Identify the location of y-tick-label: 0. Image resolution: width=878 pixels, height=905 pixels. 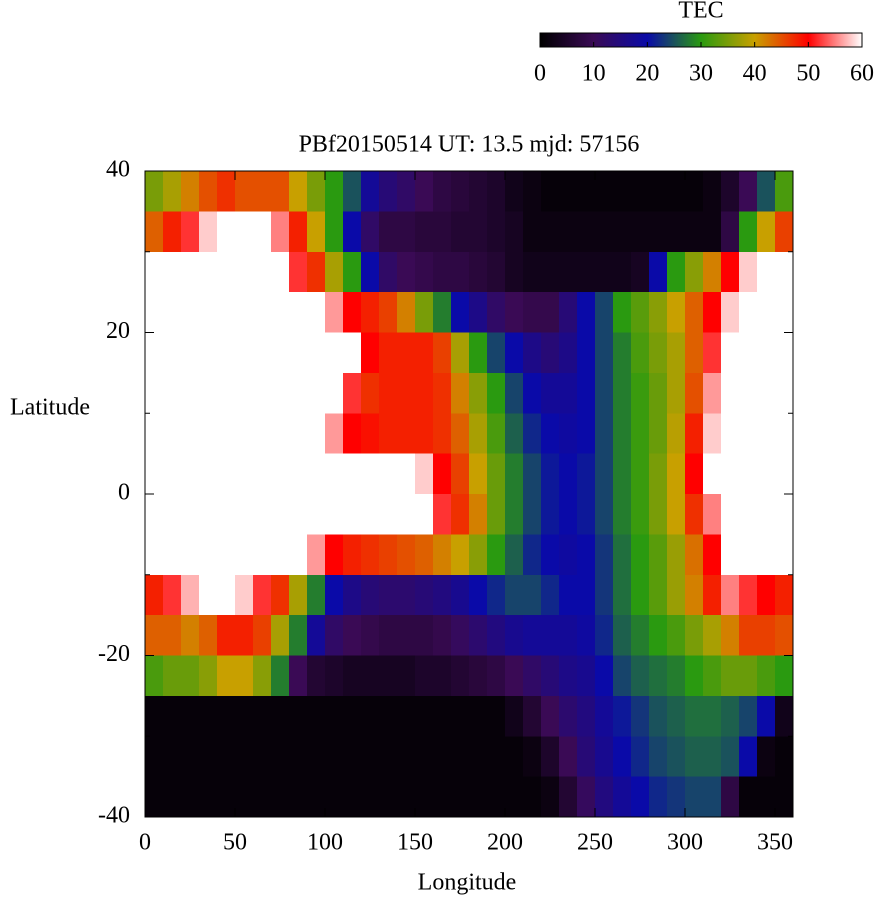
(124, 493).